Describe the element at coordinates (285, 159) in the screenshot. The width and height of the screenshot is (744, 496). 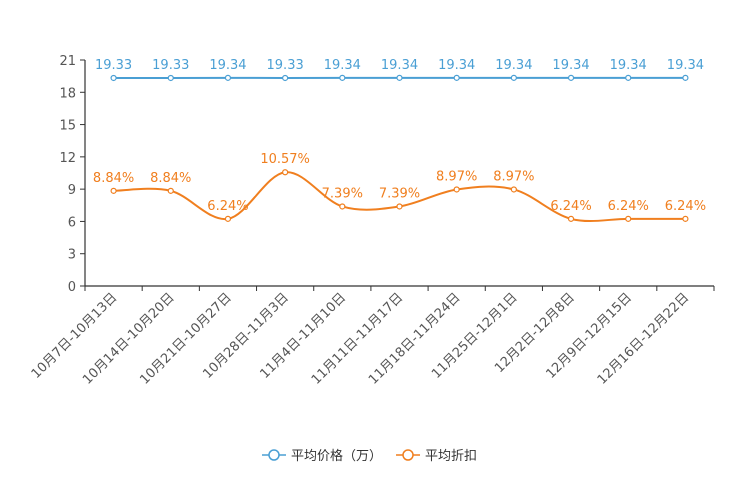
I see `data-label: 10.57%` at that location.